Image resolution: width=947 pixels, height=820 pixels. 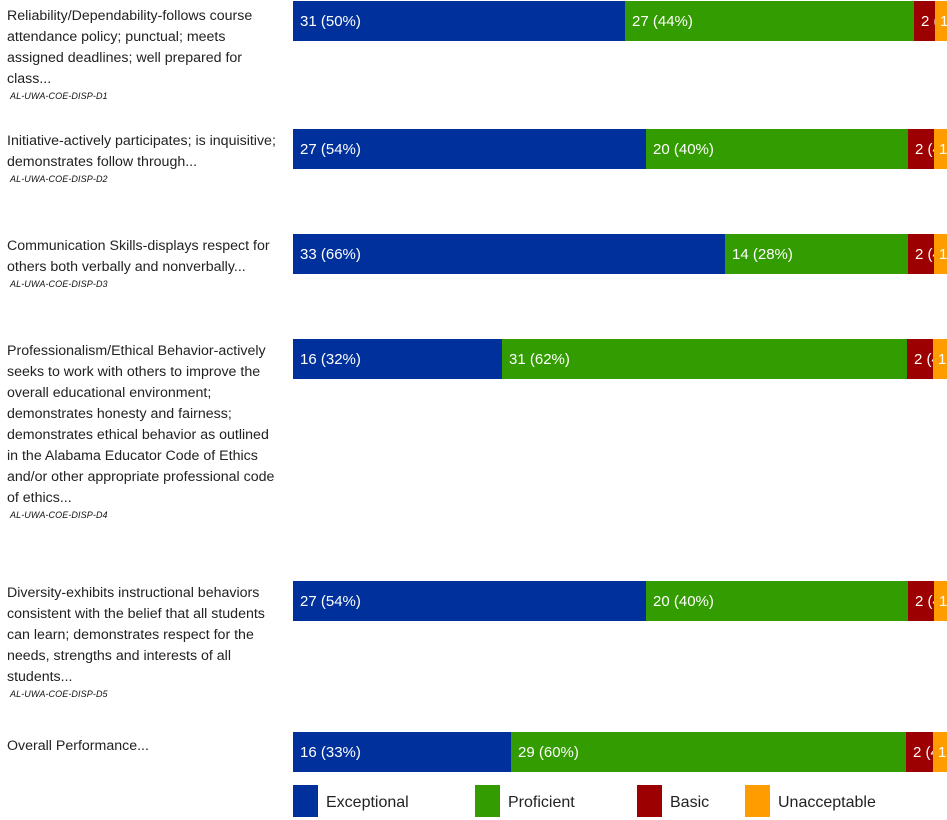 What do you see at coordinates (459, 21) in the screenshot?
I see `bar-segment-exceptional: 31 (50%)` at bounding box center [459, 21].